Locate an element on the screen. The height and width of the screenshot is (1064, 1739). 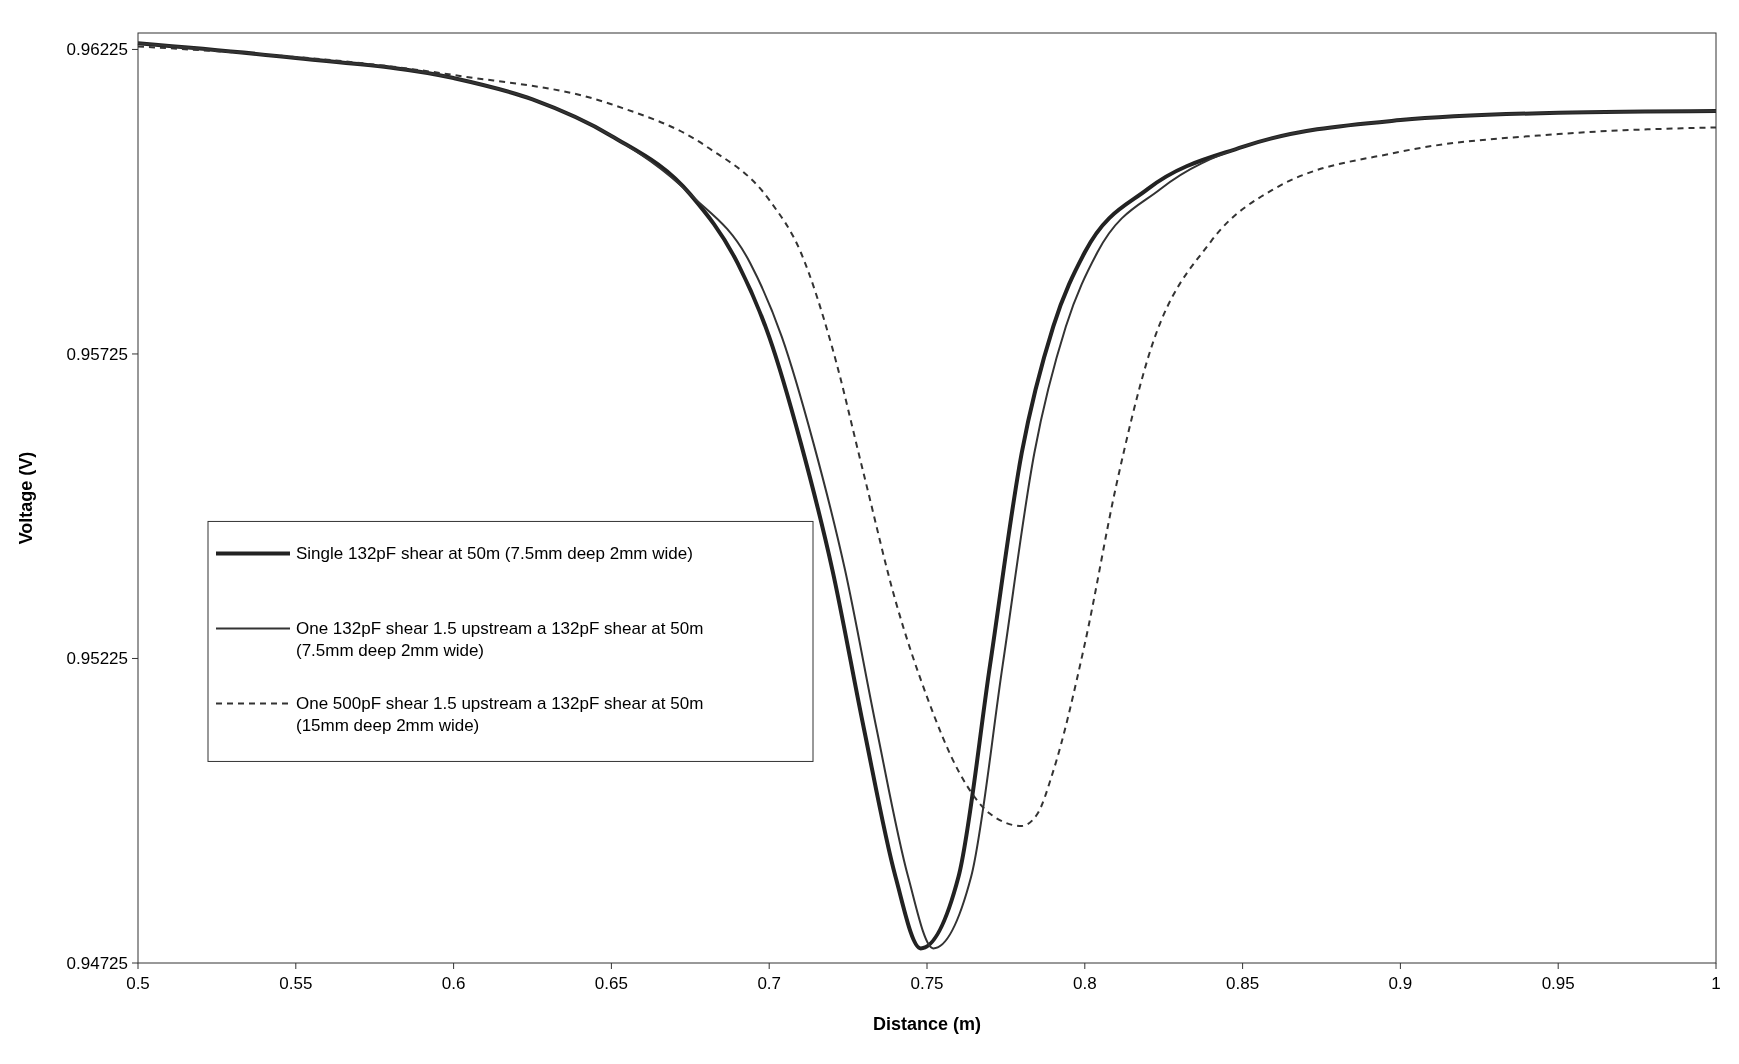
y-tick-label: 0.96225 is located at coordinates (97, 50).